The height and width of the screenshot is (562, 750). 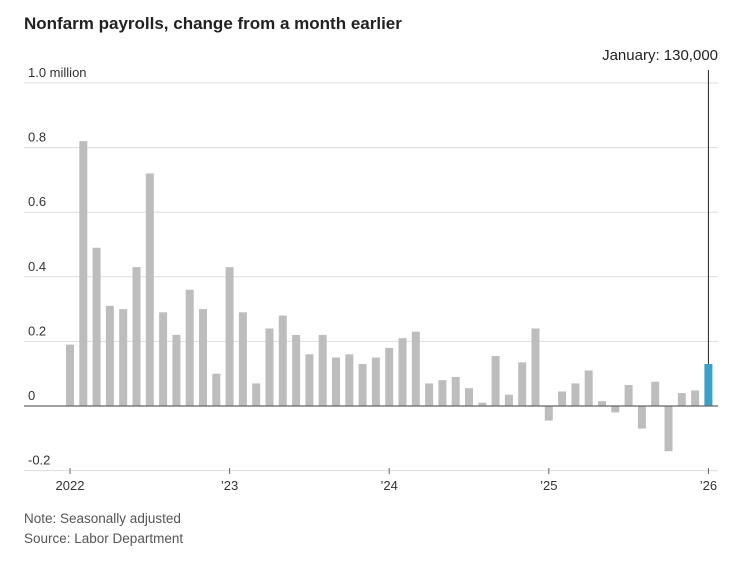 What do you see at coordinates (70, 485) in the screenshot?
I see `x-tick-label: 2022` at bounding box center [70, 485].